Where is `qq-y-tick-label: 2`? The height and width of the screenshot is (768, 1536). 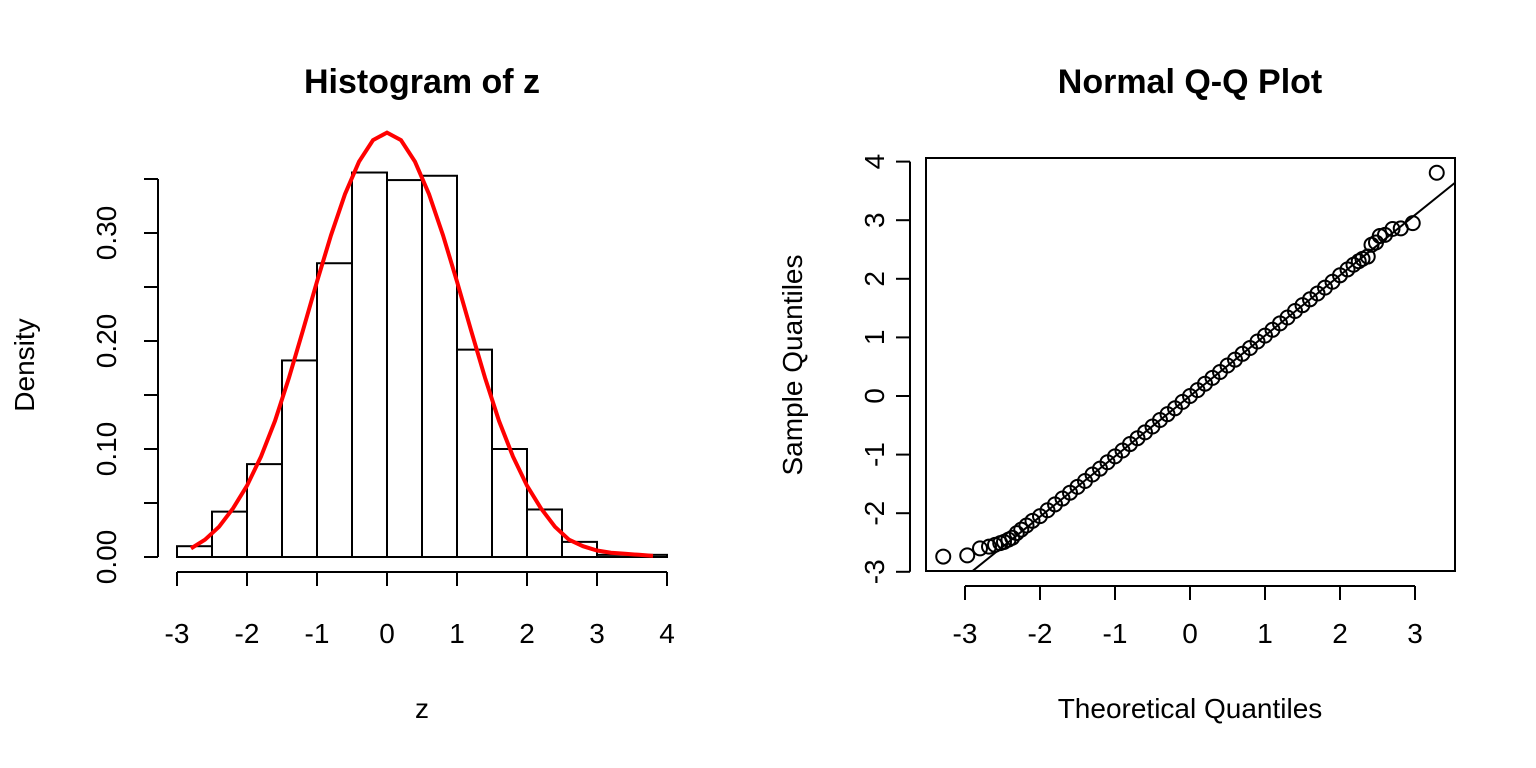 qq-y-tick-label: 2 is located at coordinates (874, 279).